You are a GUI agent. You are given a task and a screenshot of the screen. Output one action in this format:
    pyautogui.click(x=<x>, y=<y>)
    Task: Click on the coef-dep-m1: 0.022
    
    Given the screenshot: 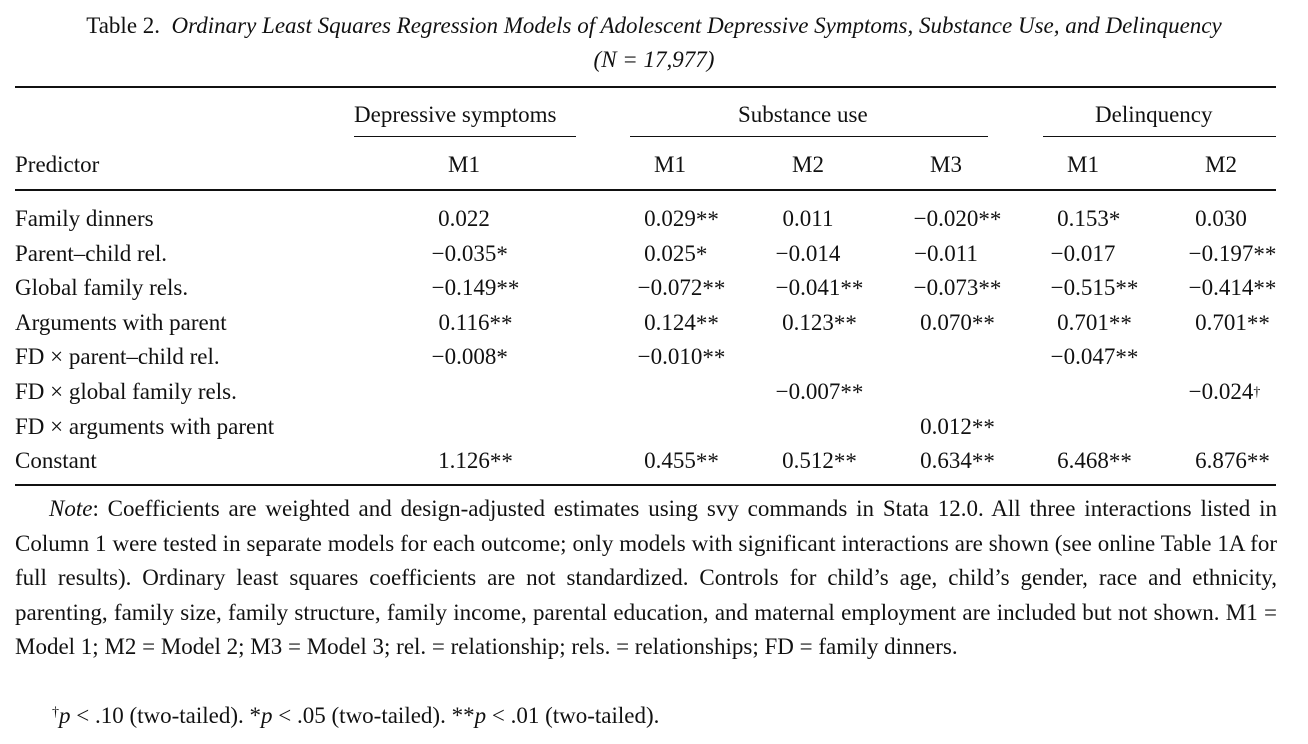 What is the action you would take?
    pyautogui.click(x=464, y=219)
    